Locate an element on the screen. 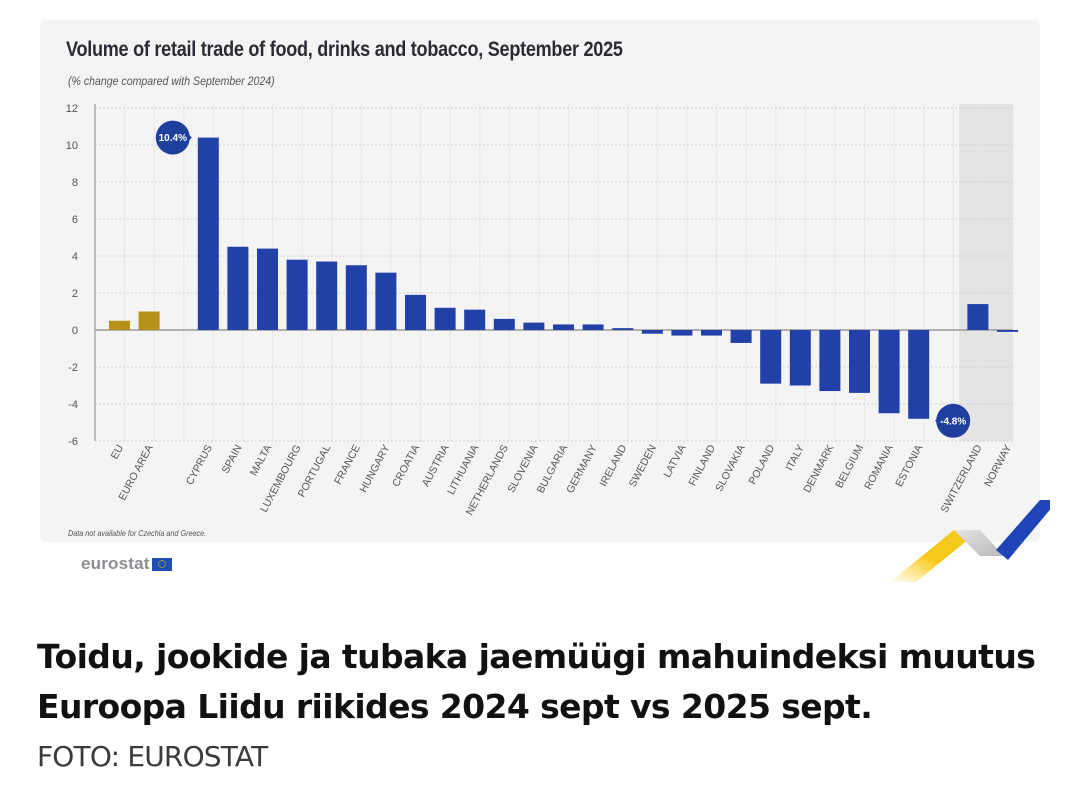  bar-austria is located at coordinates (445, 318).